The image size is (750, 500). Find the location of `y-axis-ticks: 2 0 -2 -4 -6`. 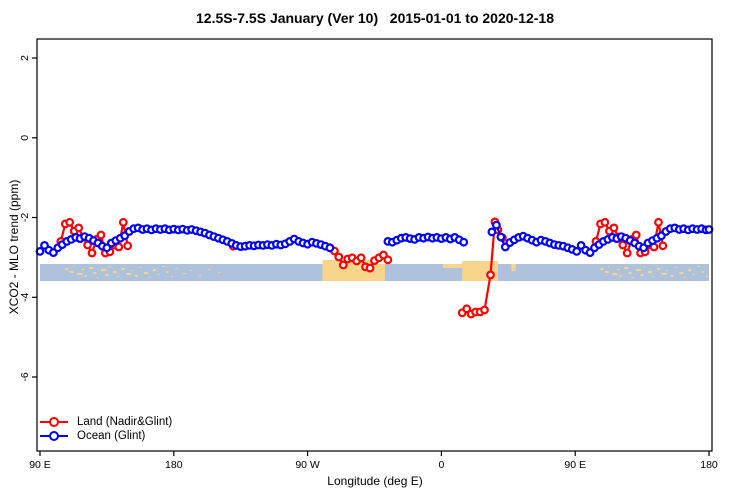

y-axis-ticks: 2 0 -2 -4 -6 is located at coordinates (28, 218).